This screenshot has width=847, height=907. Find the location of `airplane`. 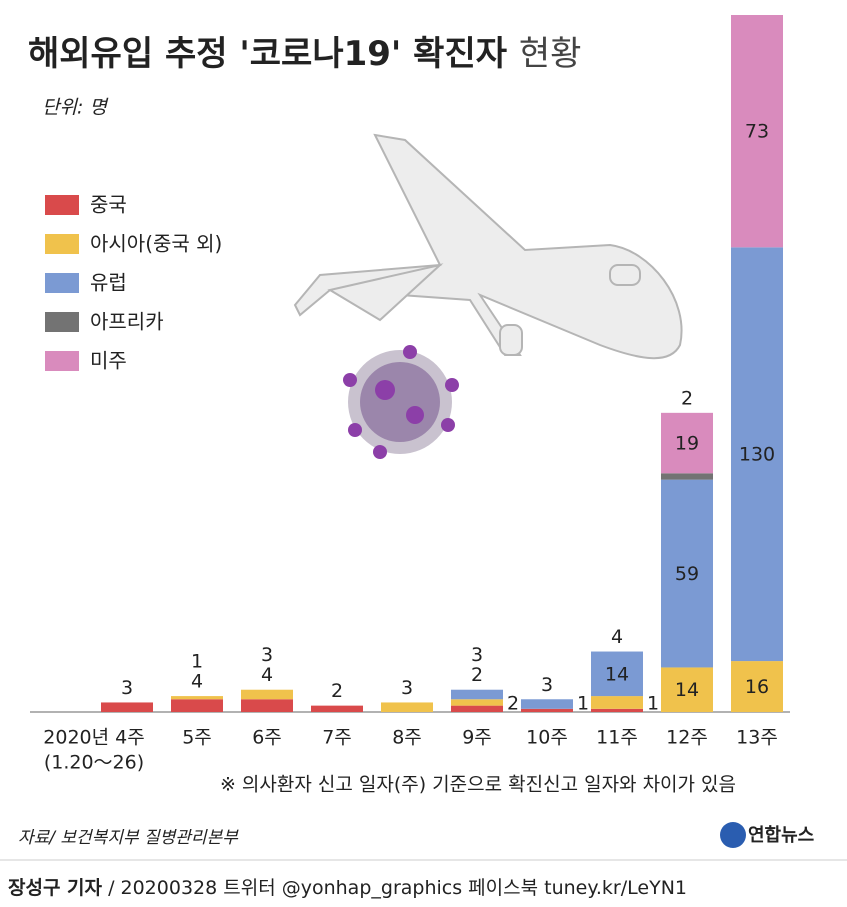

airplane is located at coordinates (488, 246).